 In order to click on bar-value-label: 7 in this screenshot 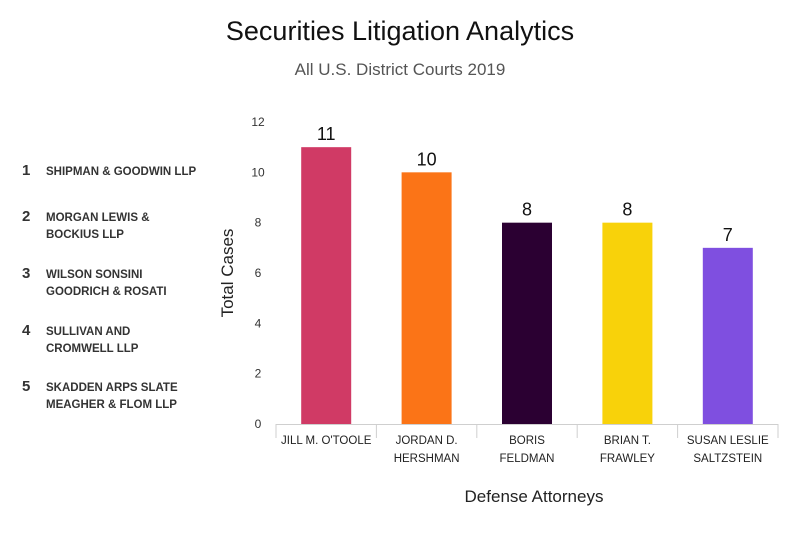, I will do `click(728, 235)`.